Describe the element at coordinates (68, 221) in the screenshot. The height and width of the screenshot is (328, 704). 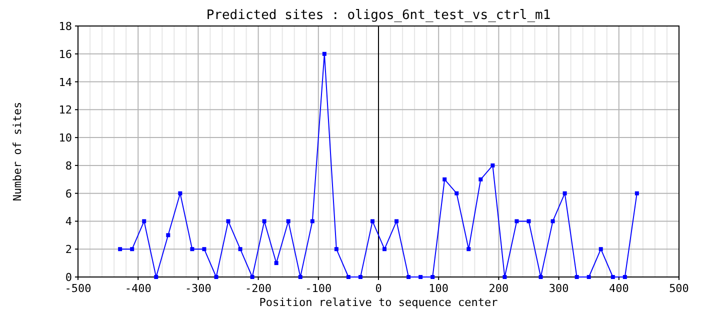
I see `y-tick-label: 4` at that location.